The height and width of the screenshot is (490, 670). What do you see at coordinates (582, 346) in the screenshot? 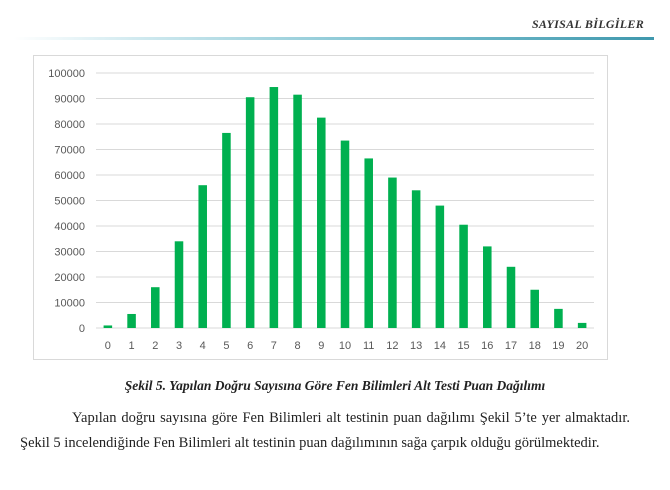
I see `x-tick-label: 20` at bounding box center [582, 346].